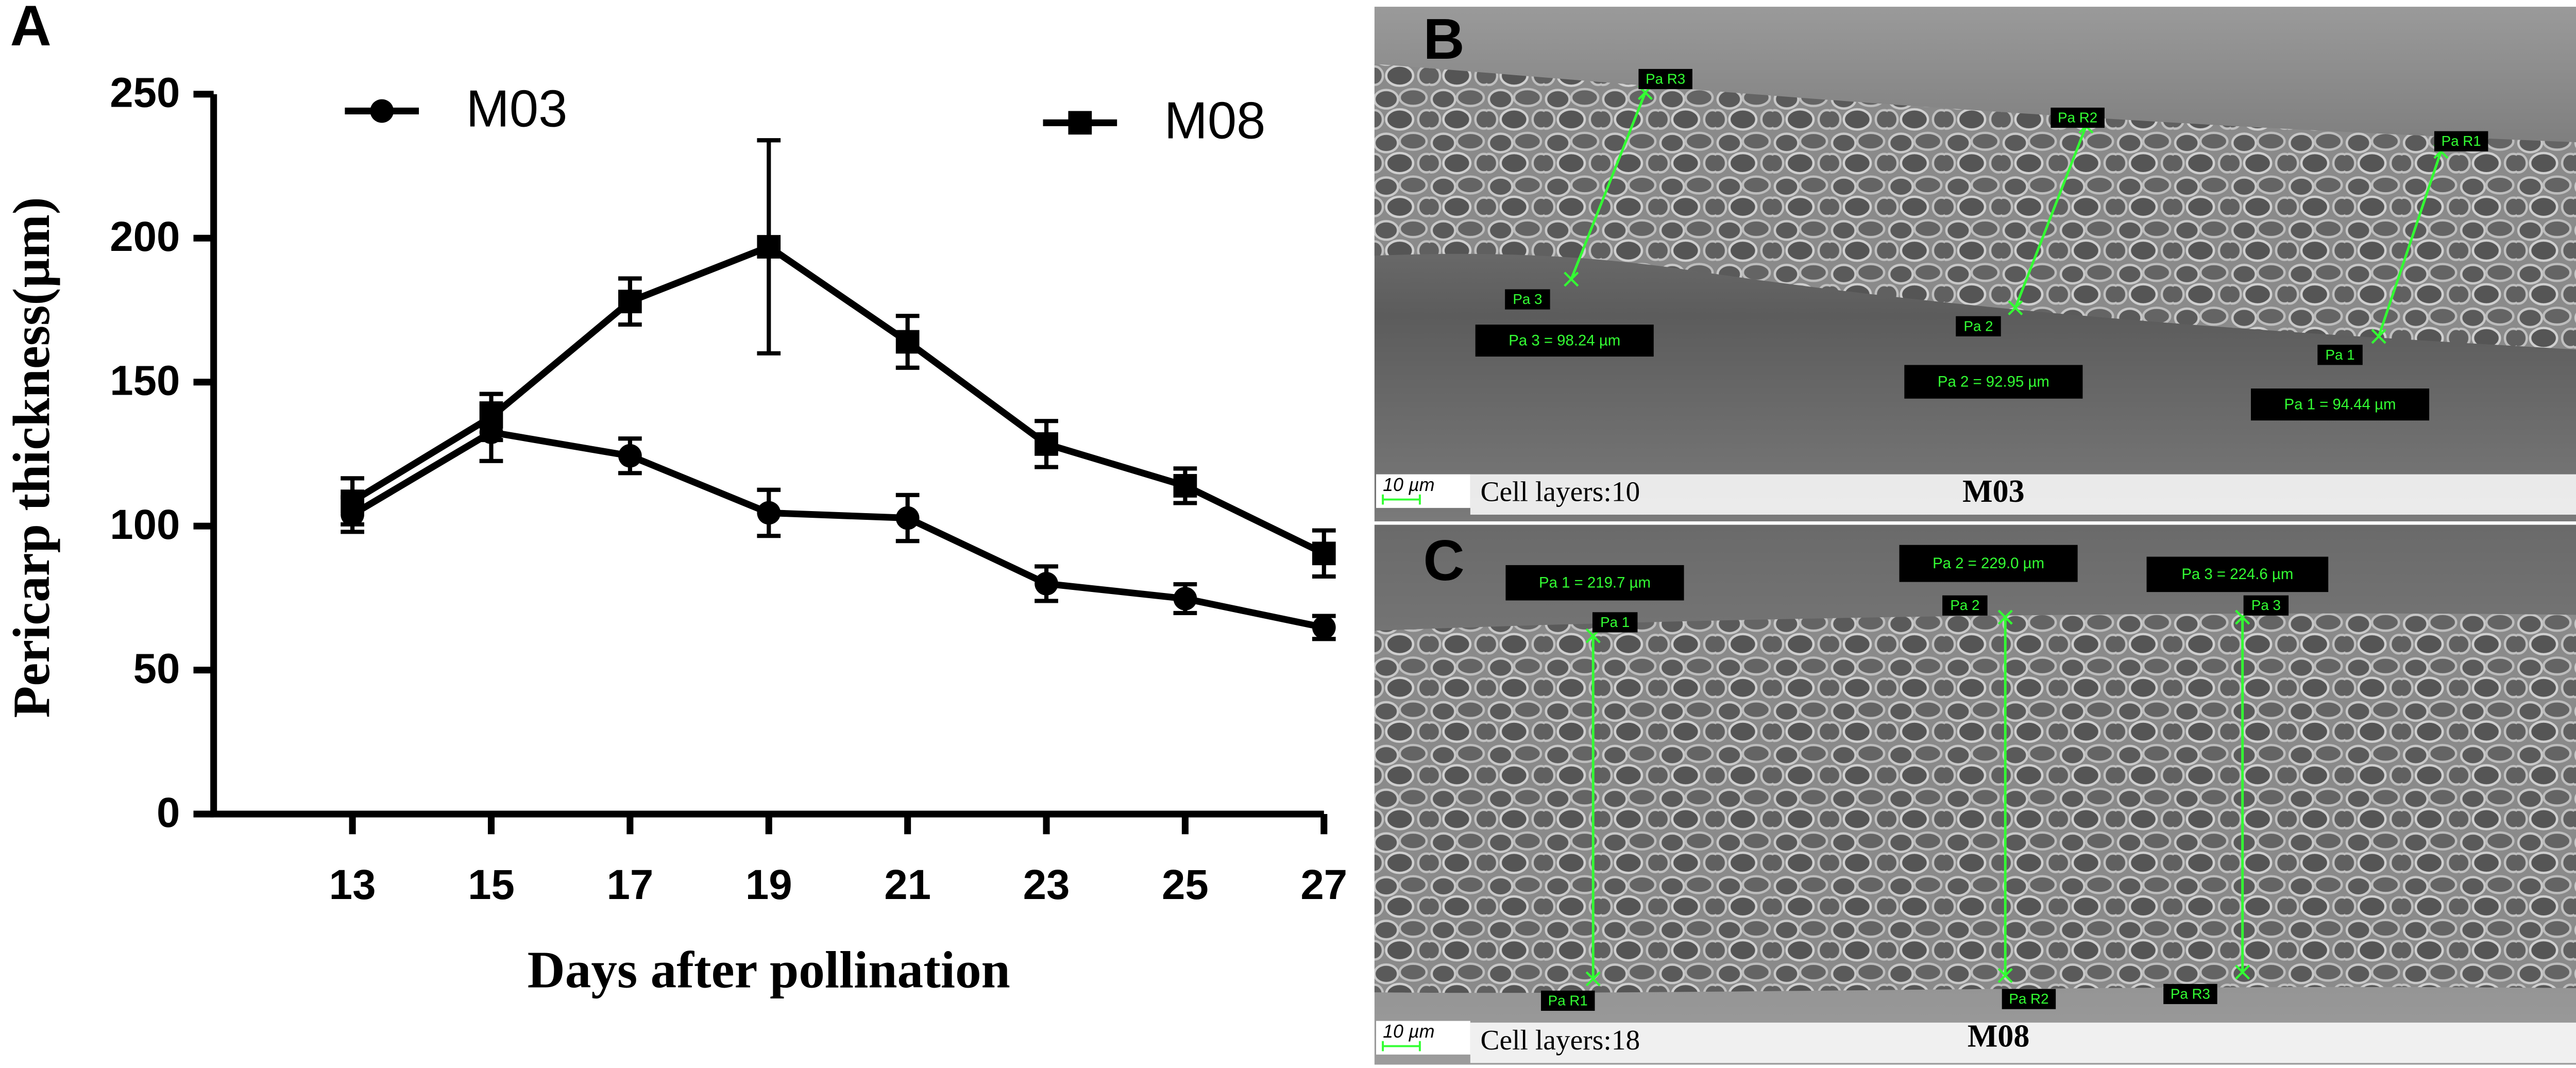  Describe the element at coordinates (31, 457) in the screenshot. I see `y-axis-title: Pericarp thickness(µm)` at that location.